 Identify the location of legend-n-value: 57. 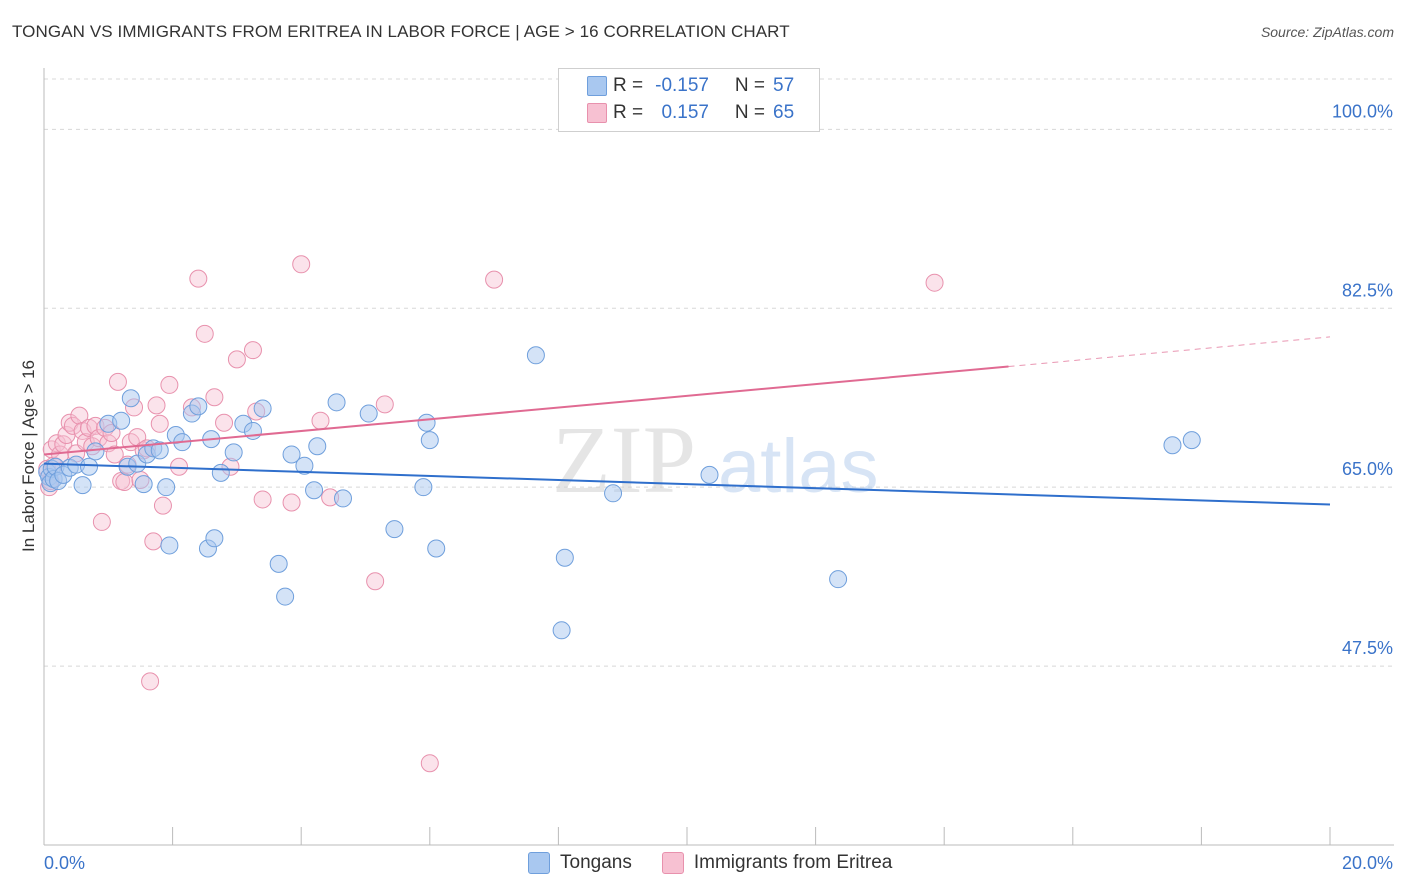
(784, 85).